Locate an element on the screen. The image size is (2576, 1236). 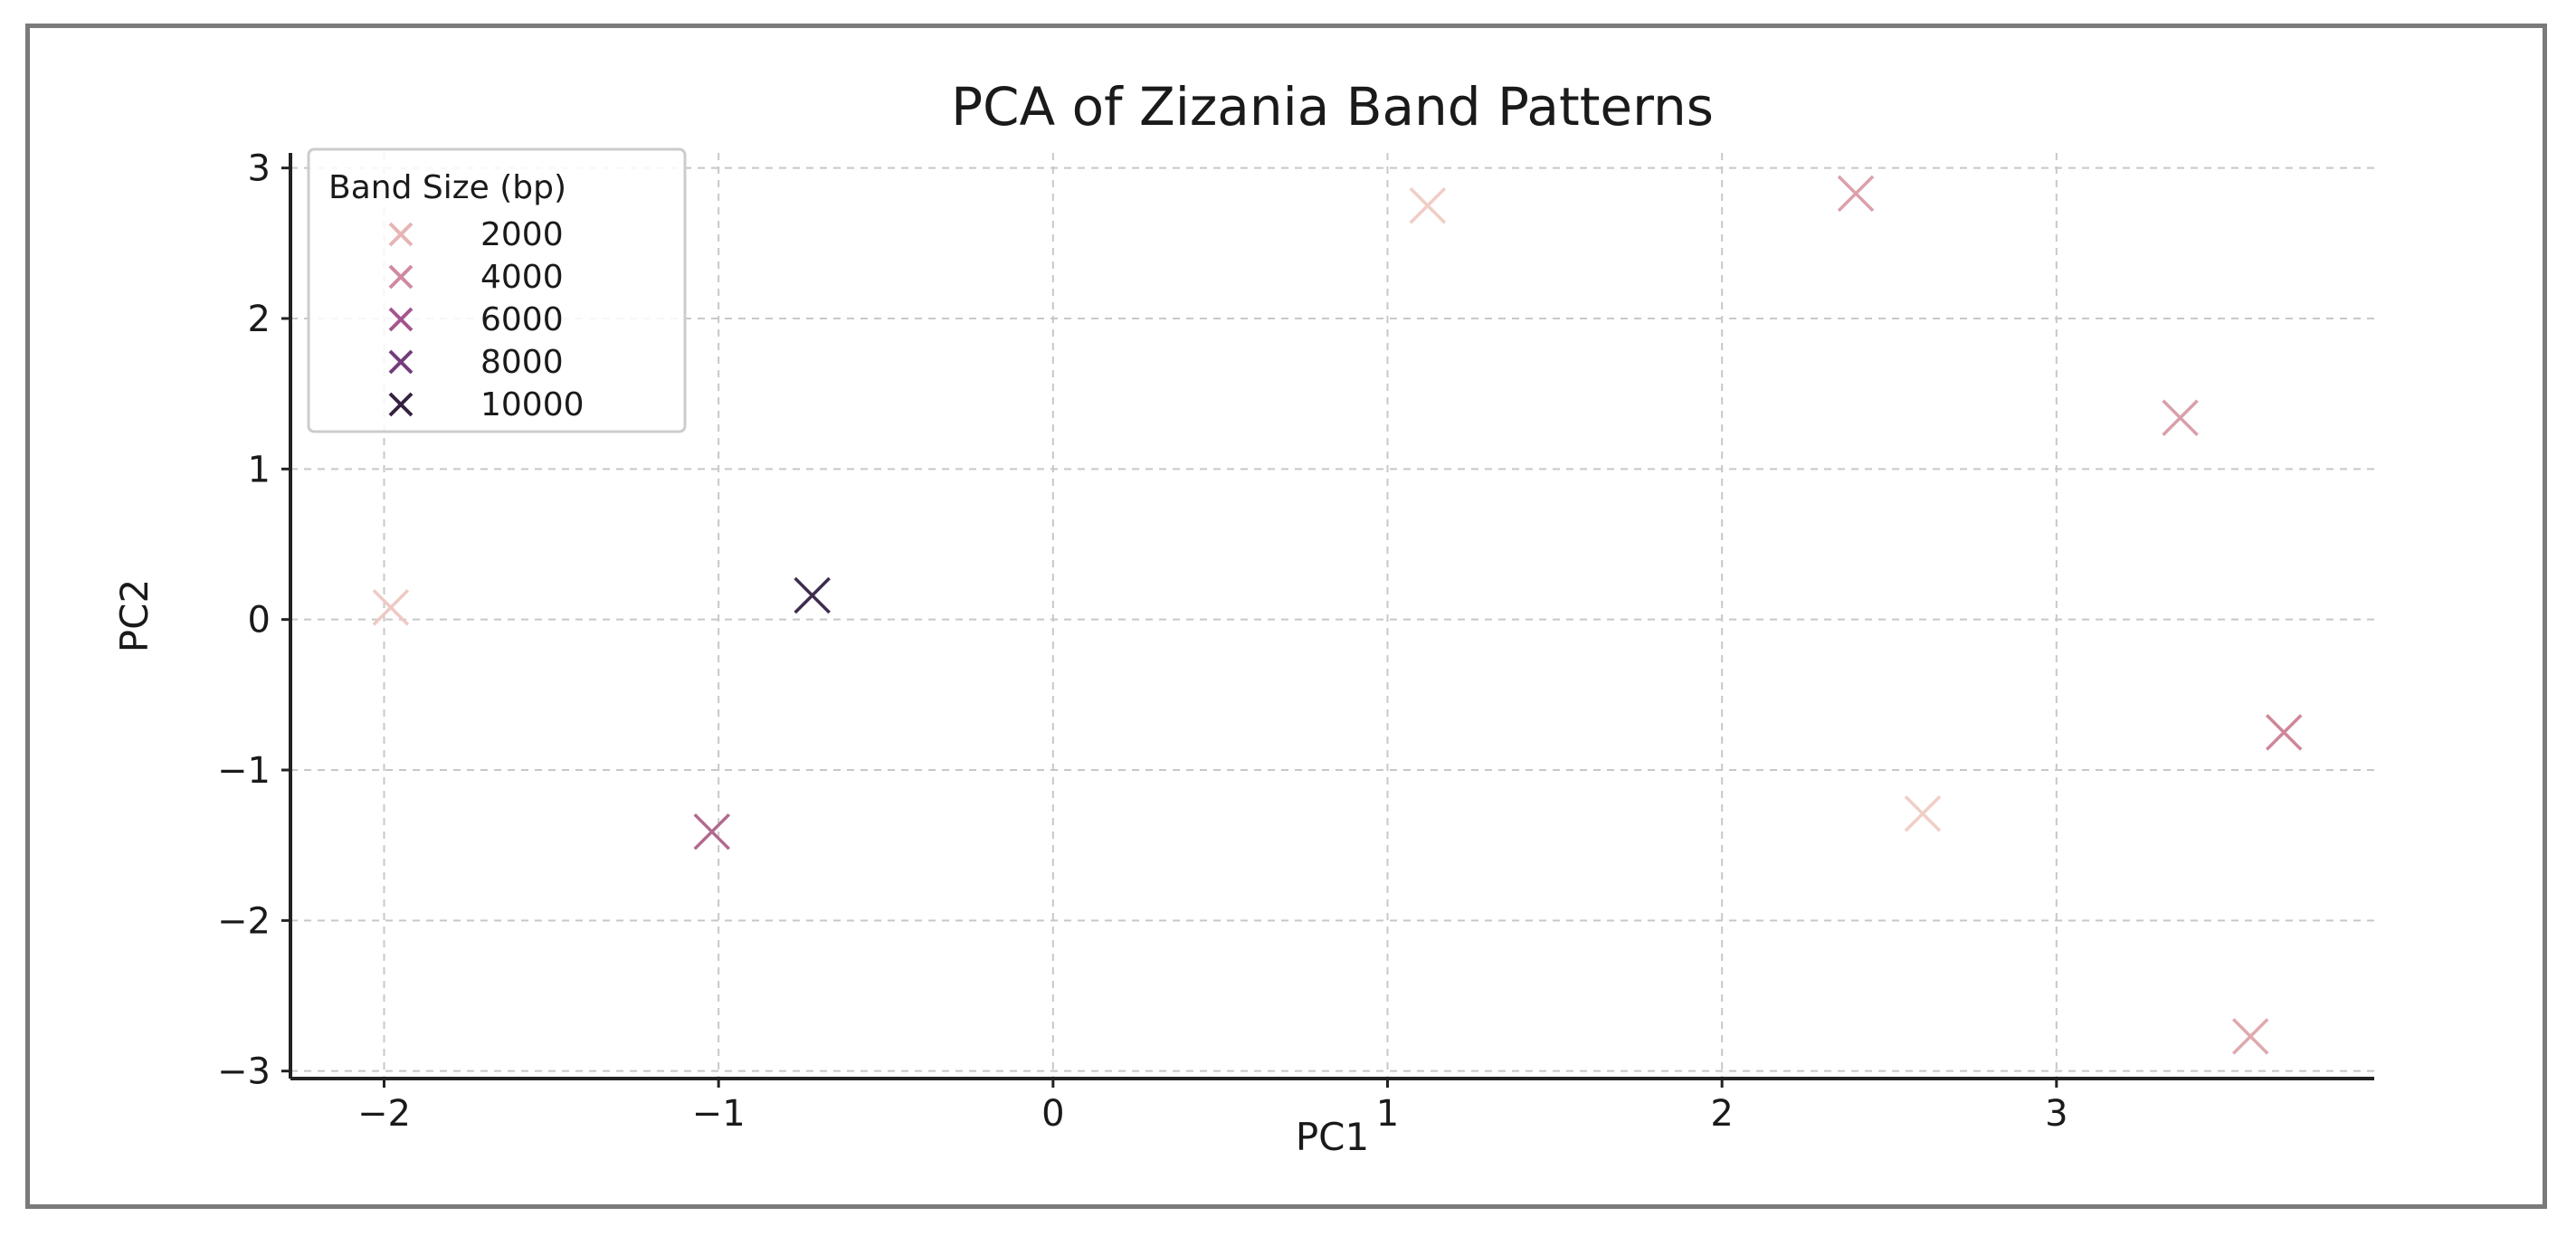
x-axis-label: PC1 is located at coordinates (1332, 1137).